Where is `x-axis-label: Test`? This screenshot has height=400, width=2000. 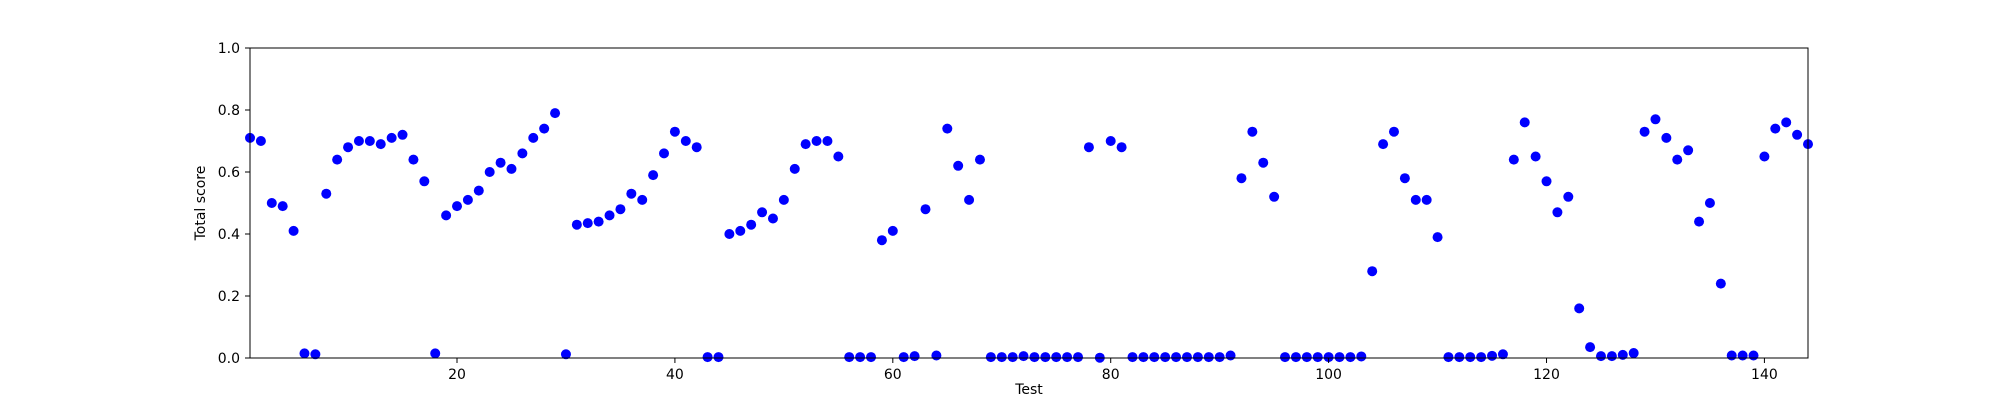
x-axis-label: Test is located at coordinates (1028, 390).